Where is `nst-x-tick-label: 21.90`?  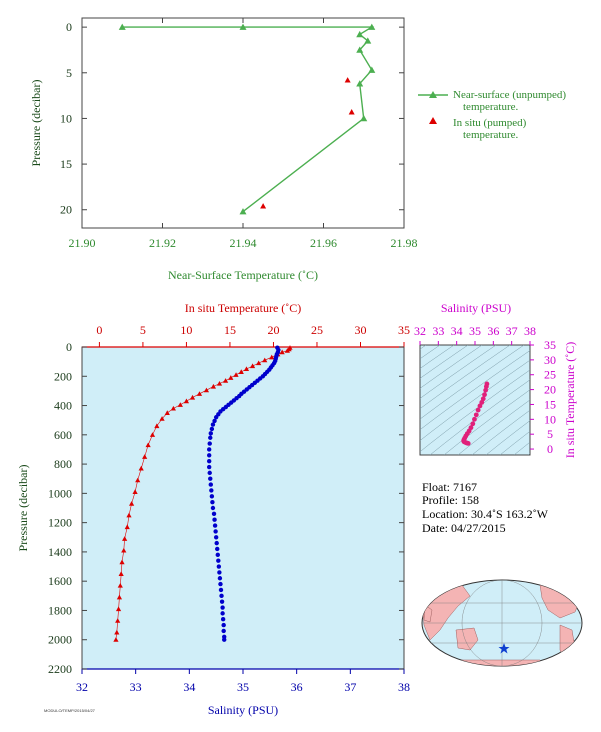
nst-x-tick-label: 21.90 is located at coordinates (82, 243).